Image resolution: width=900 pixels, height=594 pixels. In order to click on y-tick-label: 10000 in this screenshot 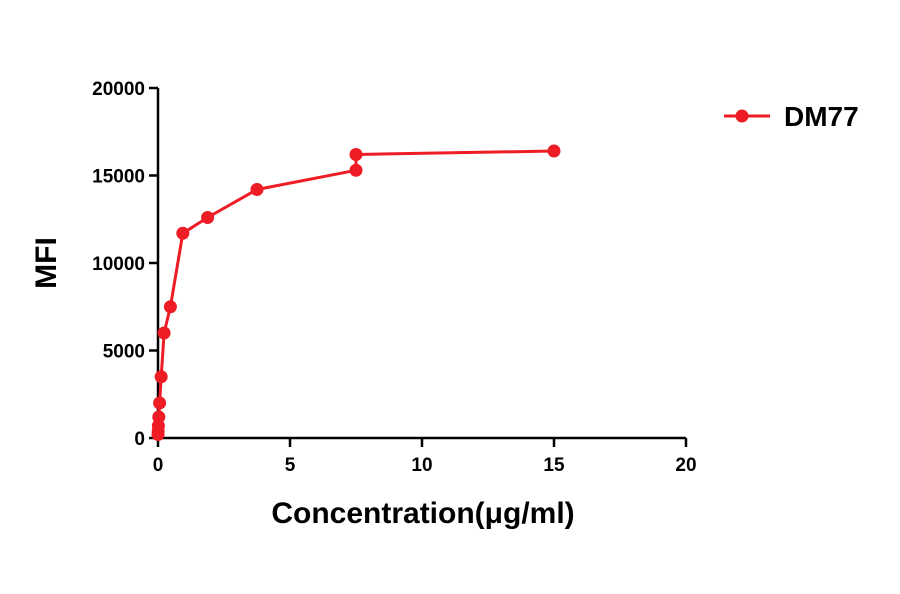, I will do `click(118, 264)`.